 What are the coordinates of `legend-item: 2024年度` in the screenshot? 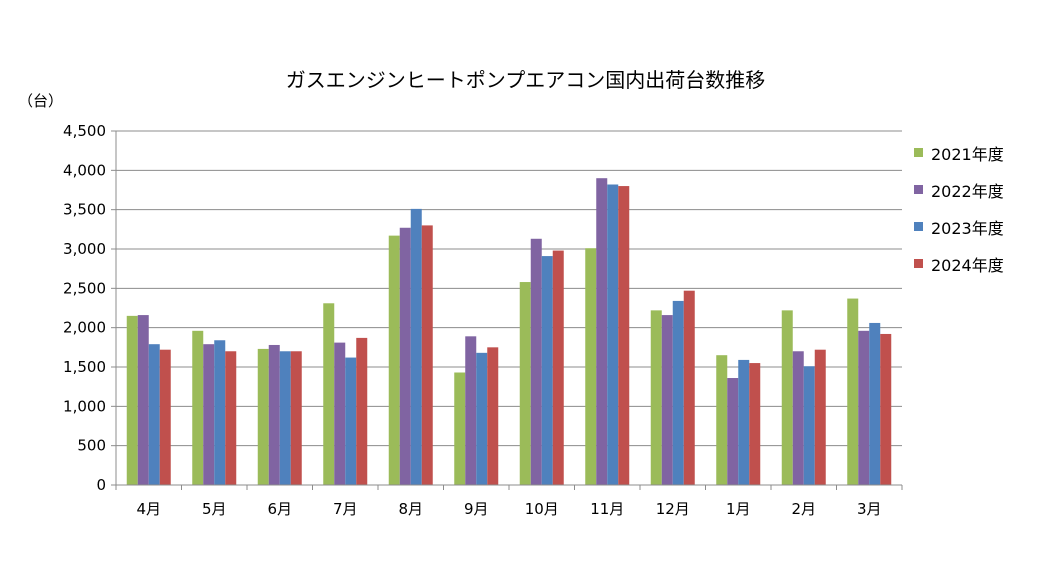 It's located at (959, 263).